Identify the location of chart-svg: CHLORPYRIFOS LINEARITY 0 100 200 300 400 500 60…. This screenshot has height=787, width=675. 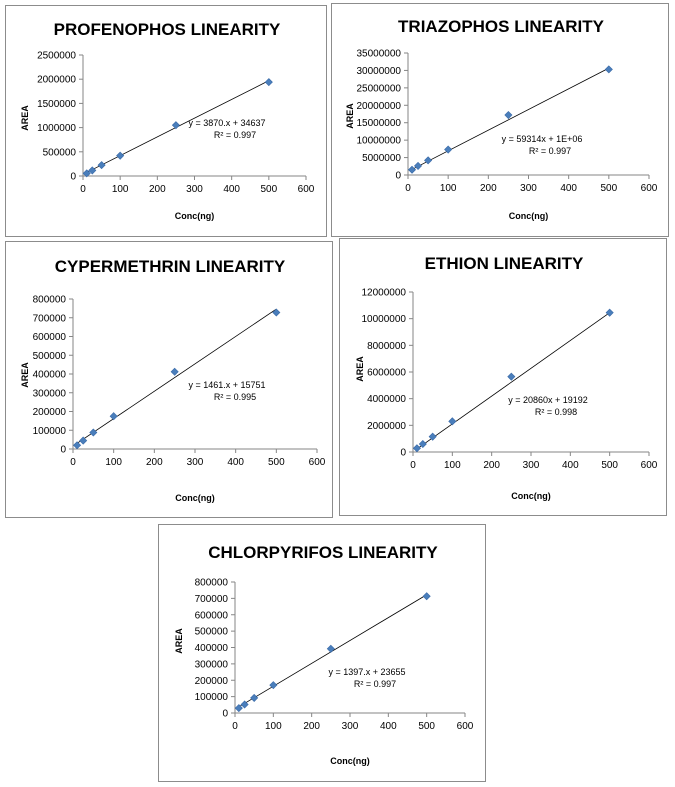
(324, 654).